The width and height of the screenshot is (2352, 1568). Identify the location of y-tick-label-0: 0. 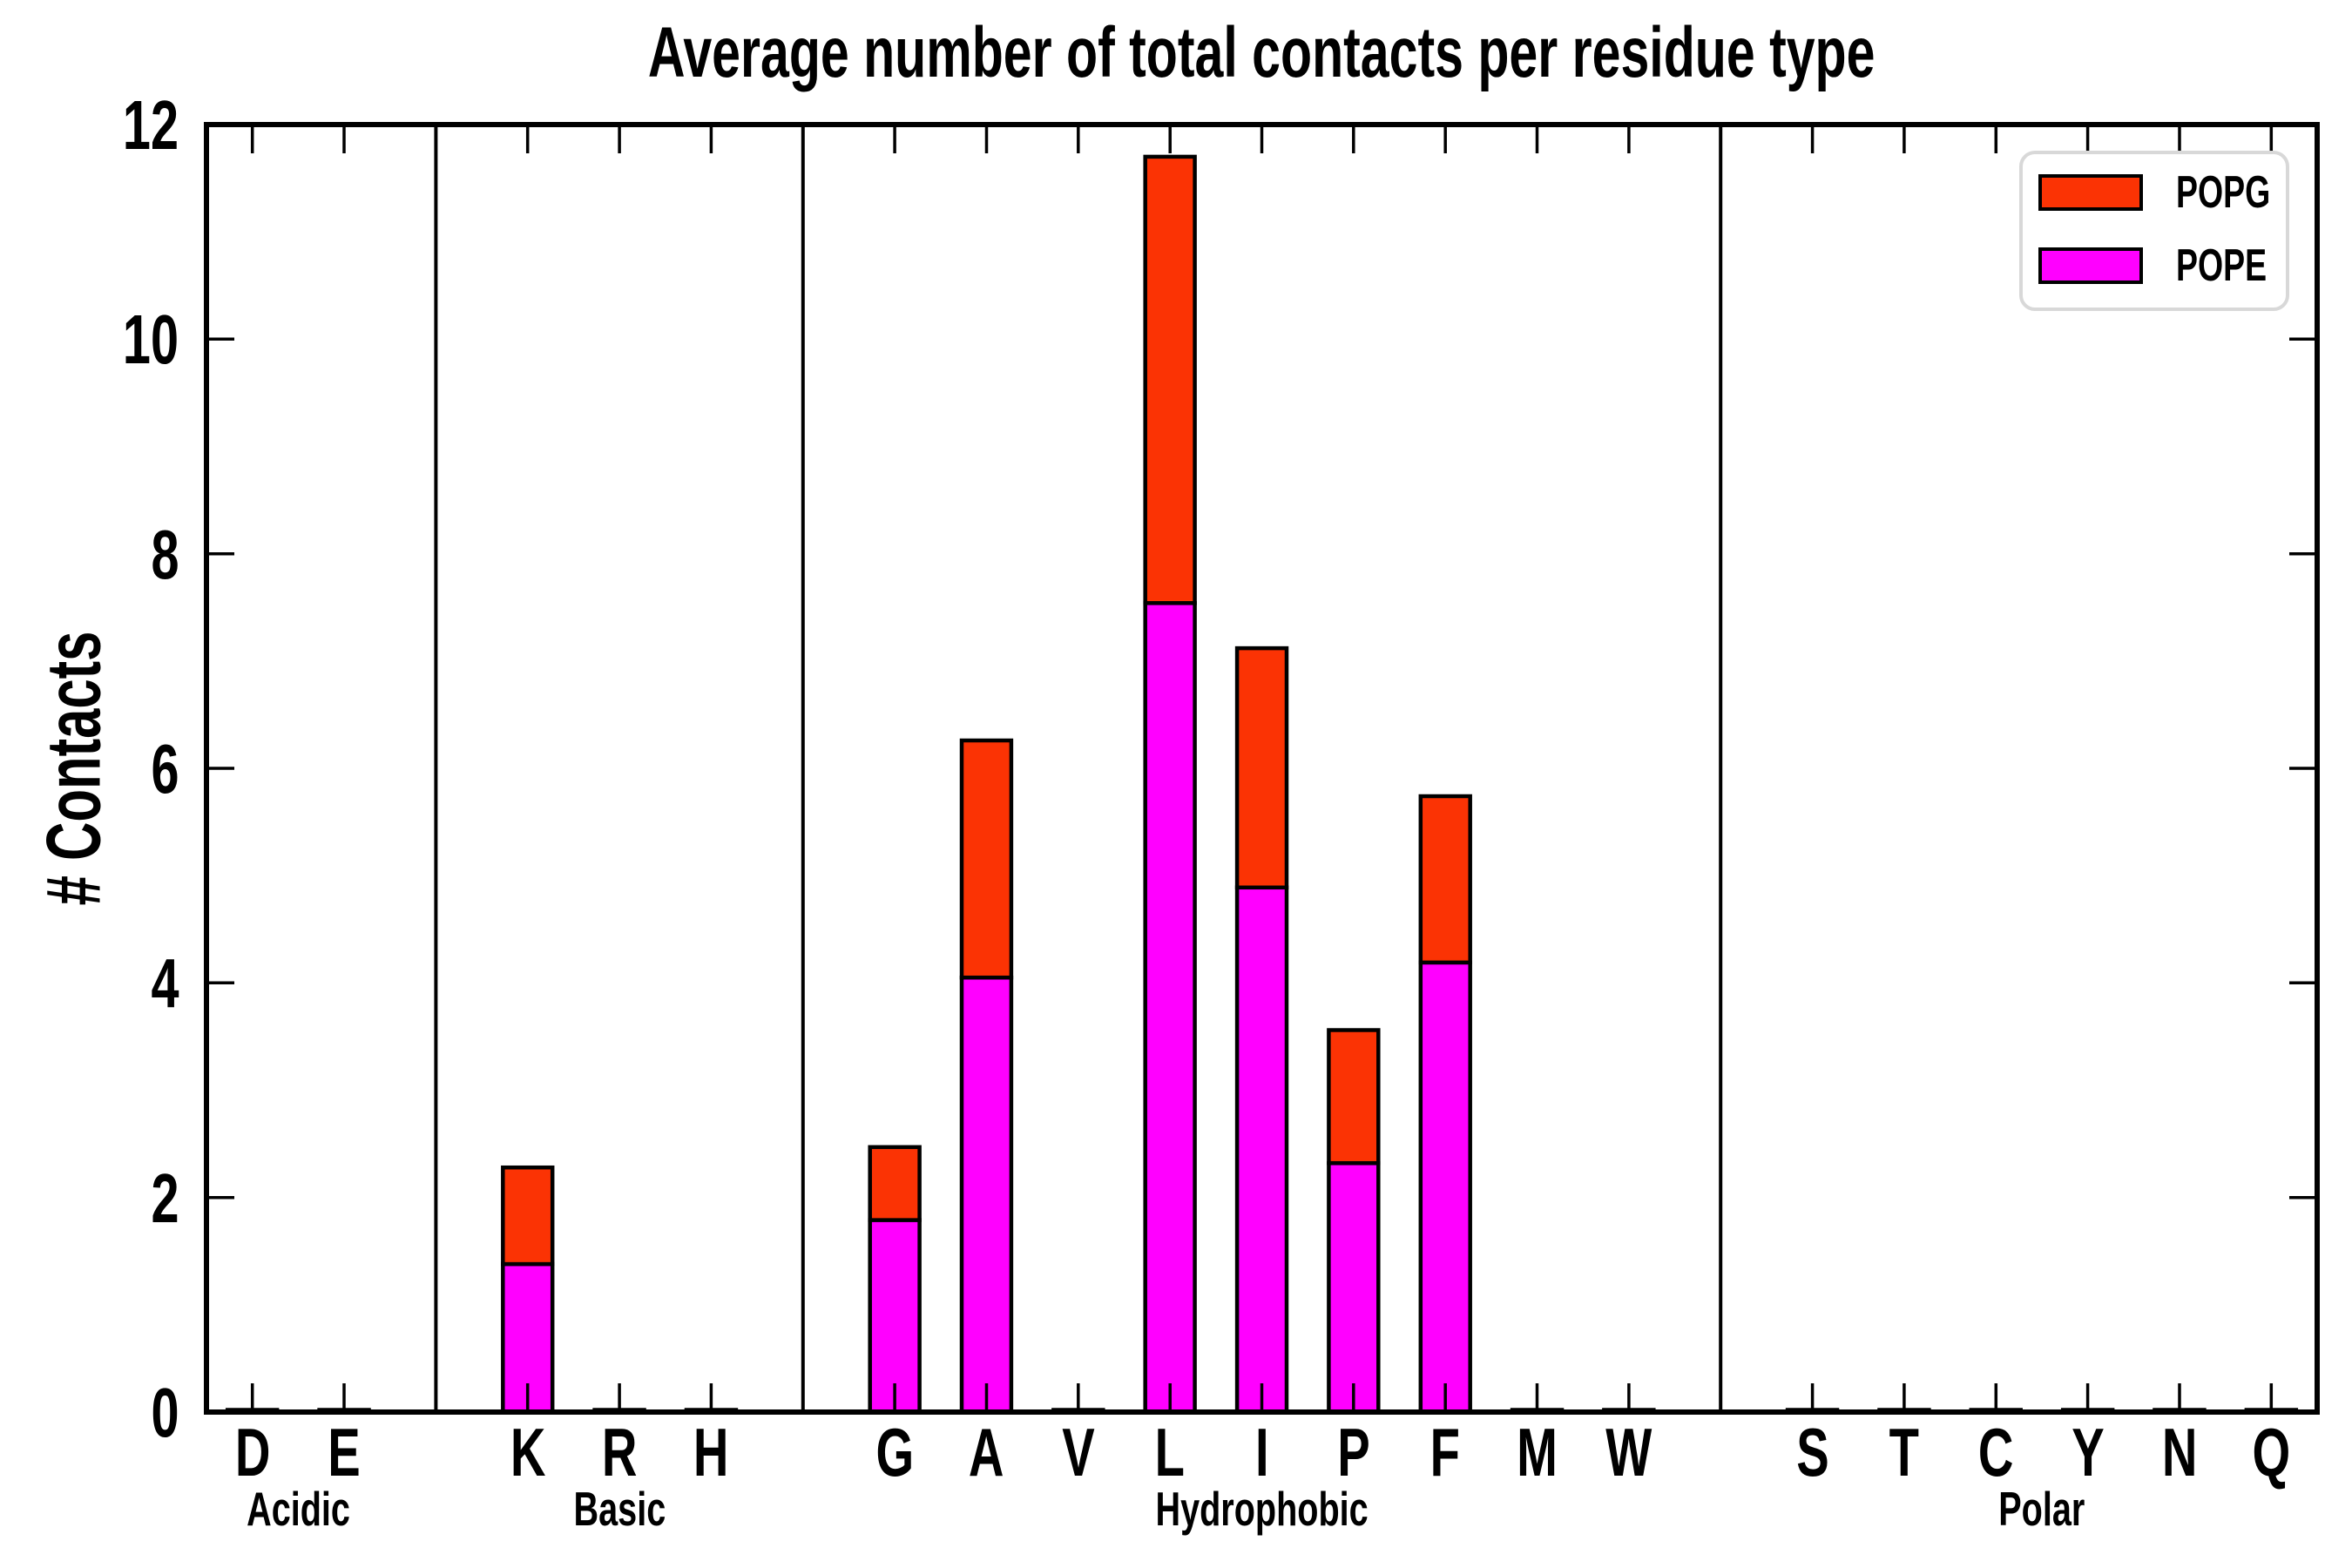
(164, 1412).